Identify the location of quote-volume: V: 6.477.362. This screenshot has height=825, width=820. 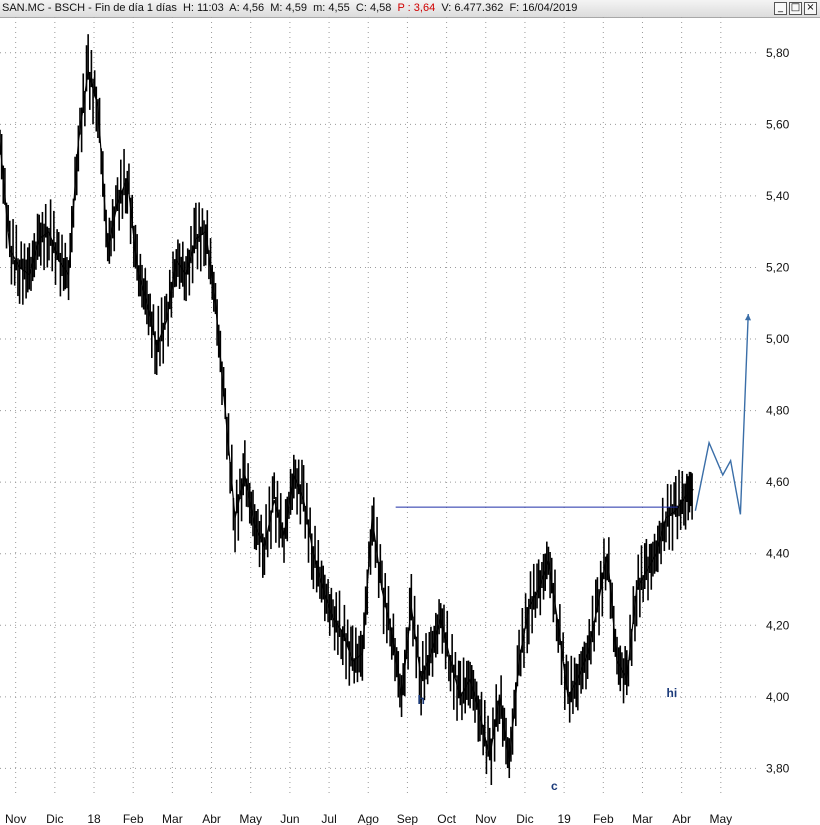
(472, 8).